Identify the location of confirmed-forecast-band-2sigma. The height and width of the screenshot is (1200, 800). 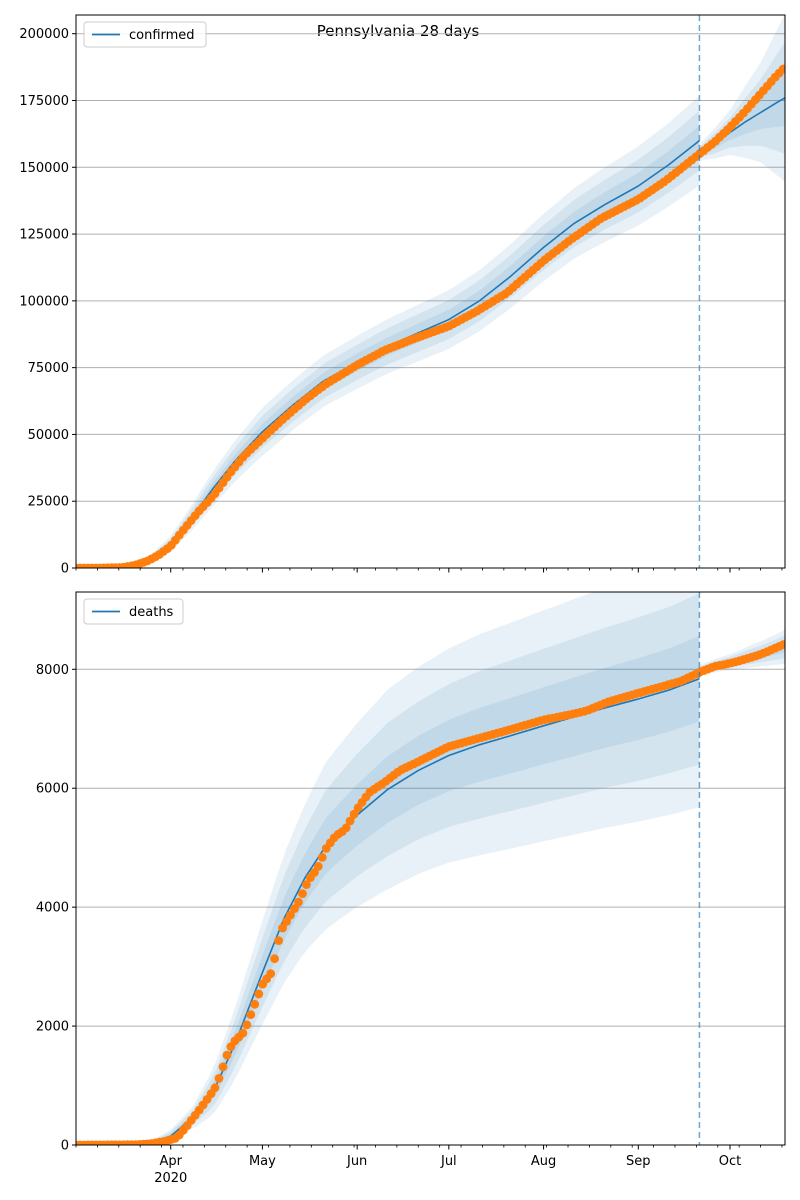
(742, 99).